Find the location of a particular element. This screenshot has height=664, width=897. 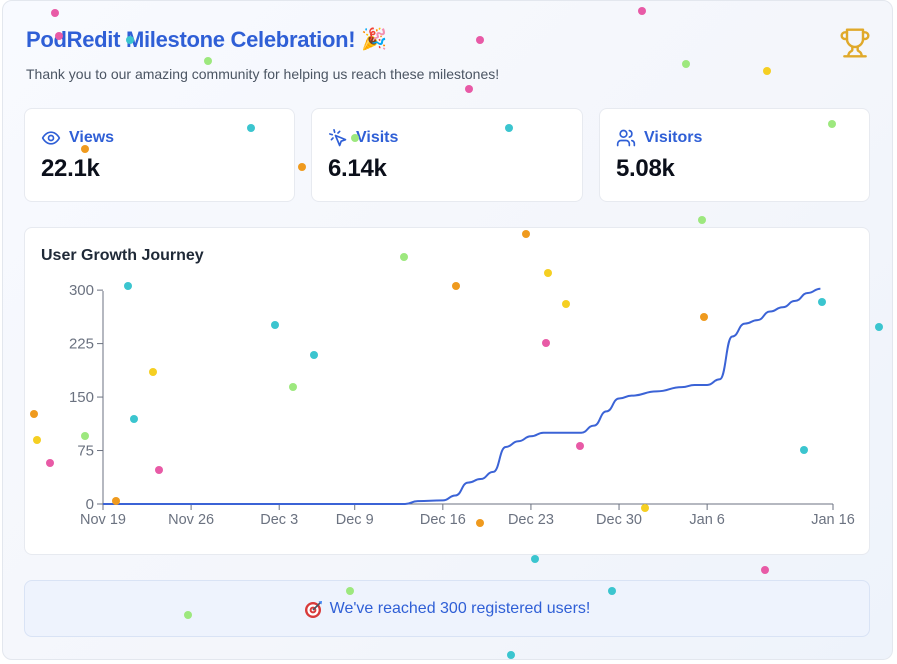

stat-value: 5.08k is located at coordinates (645, 168).